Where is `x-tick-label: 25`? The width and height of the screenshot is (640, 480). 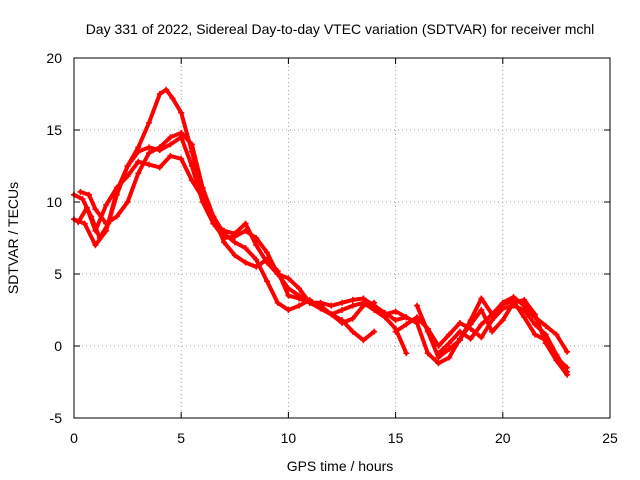
x-tick-label: 25 is located at coordinates (610, 438).